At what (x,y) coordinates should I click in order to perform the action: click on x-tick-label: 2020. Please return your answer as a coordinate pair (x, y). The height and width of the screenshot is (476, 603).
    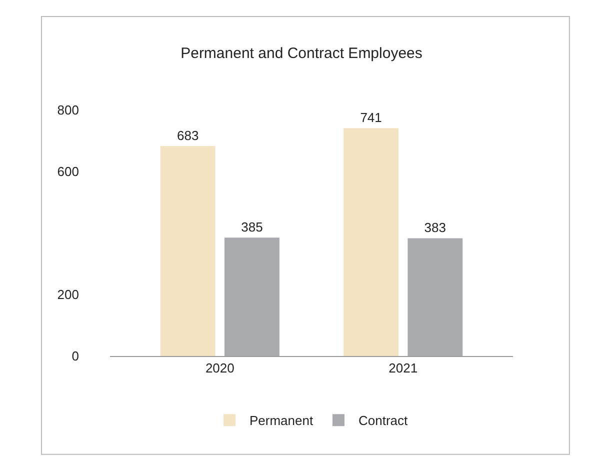
    Looking at the image, I should click on (219, 368).